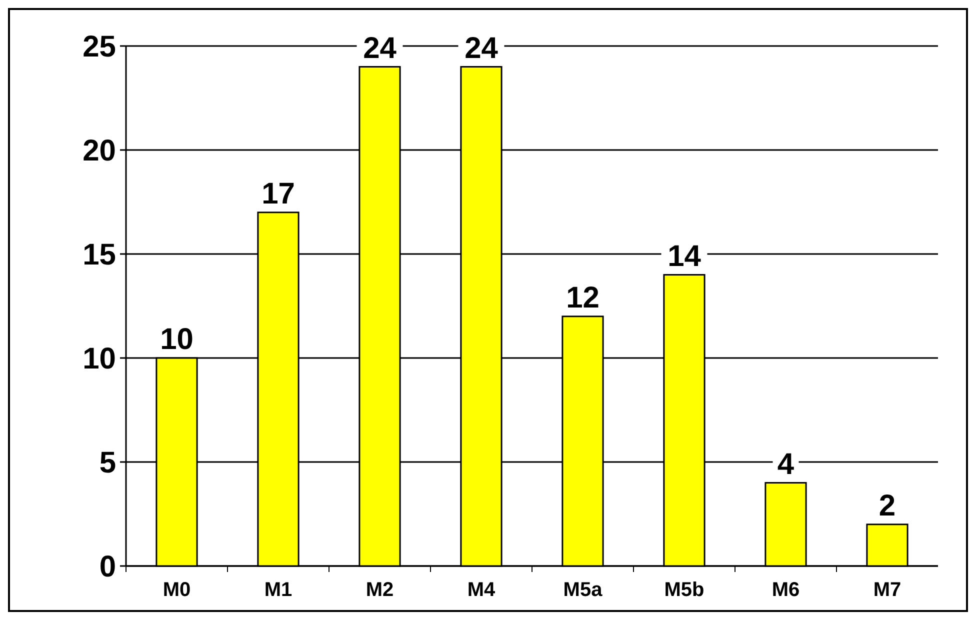 The width and height of the screenshot is (977, 620). Describe the element at coordinates (107, 463) in the screenshot. I see `y-tick-label: 5` at that location.